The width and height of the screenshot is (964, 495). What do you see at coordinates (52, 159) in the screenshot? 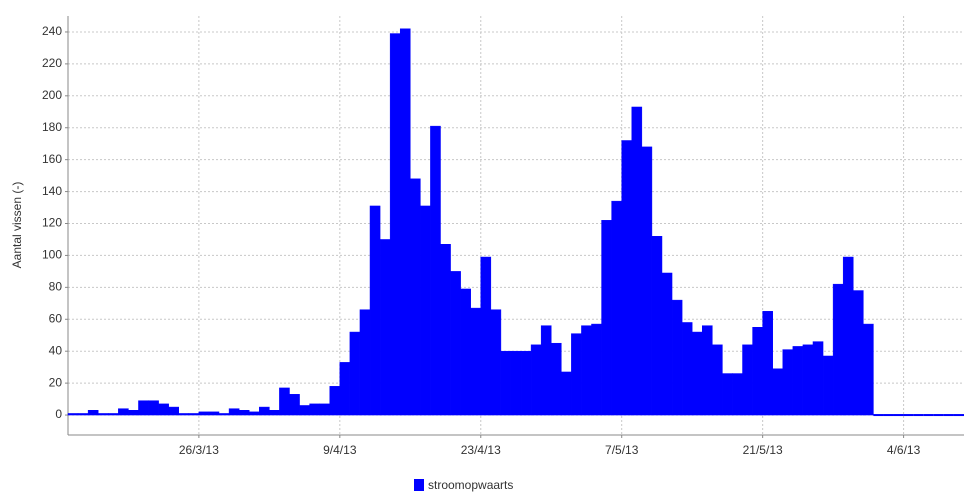
I see `y-tick-label: 160` at bounding box center [52, 159].